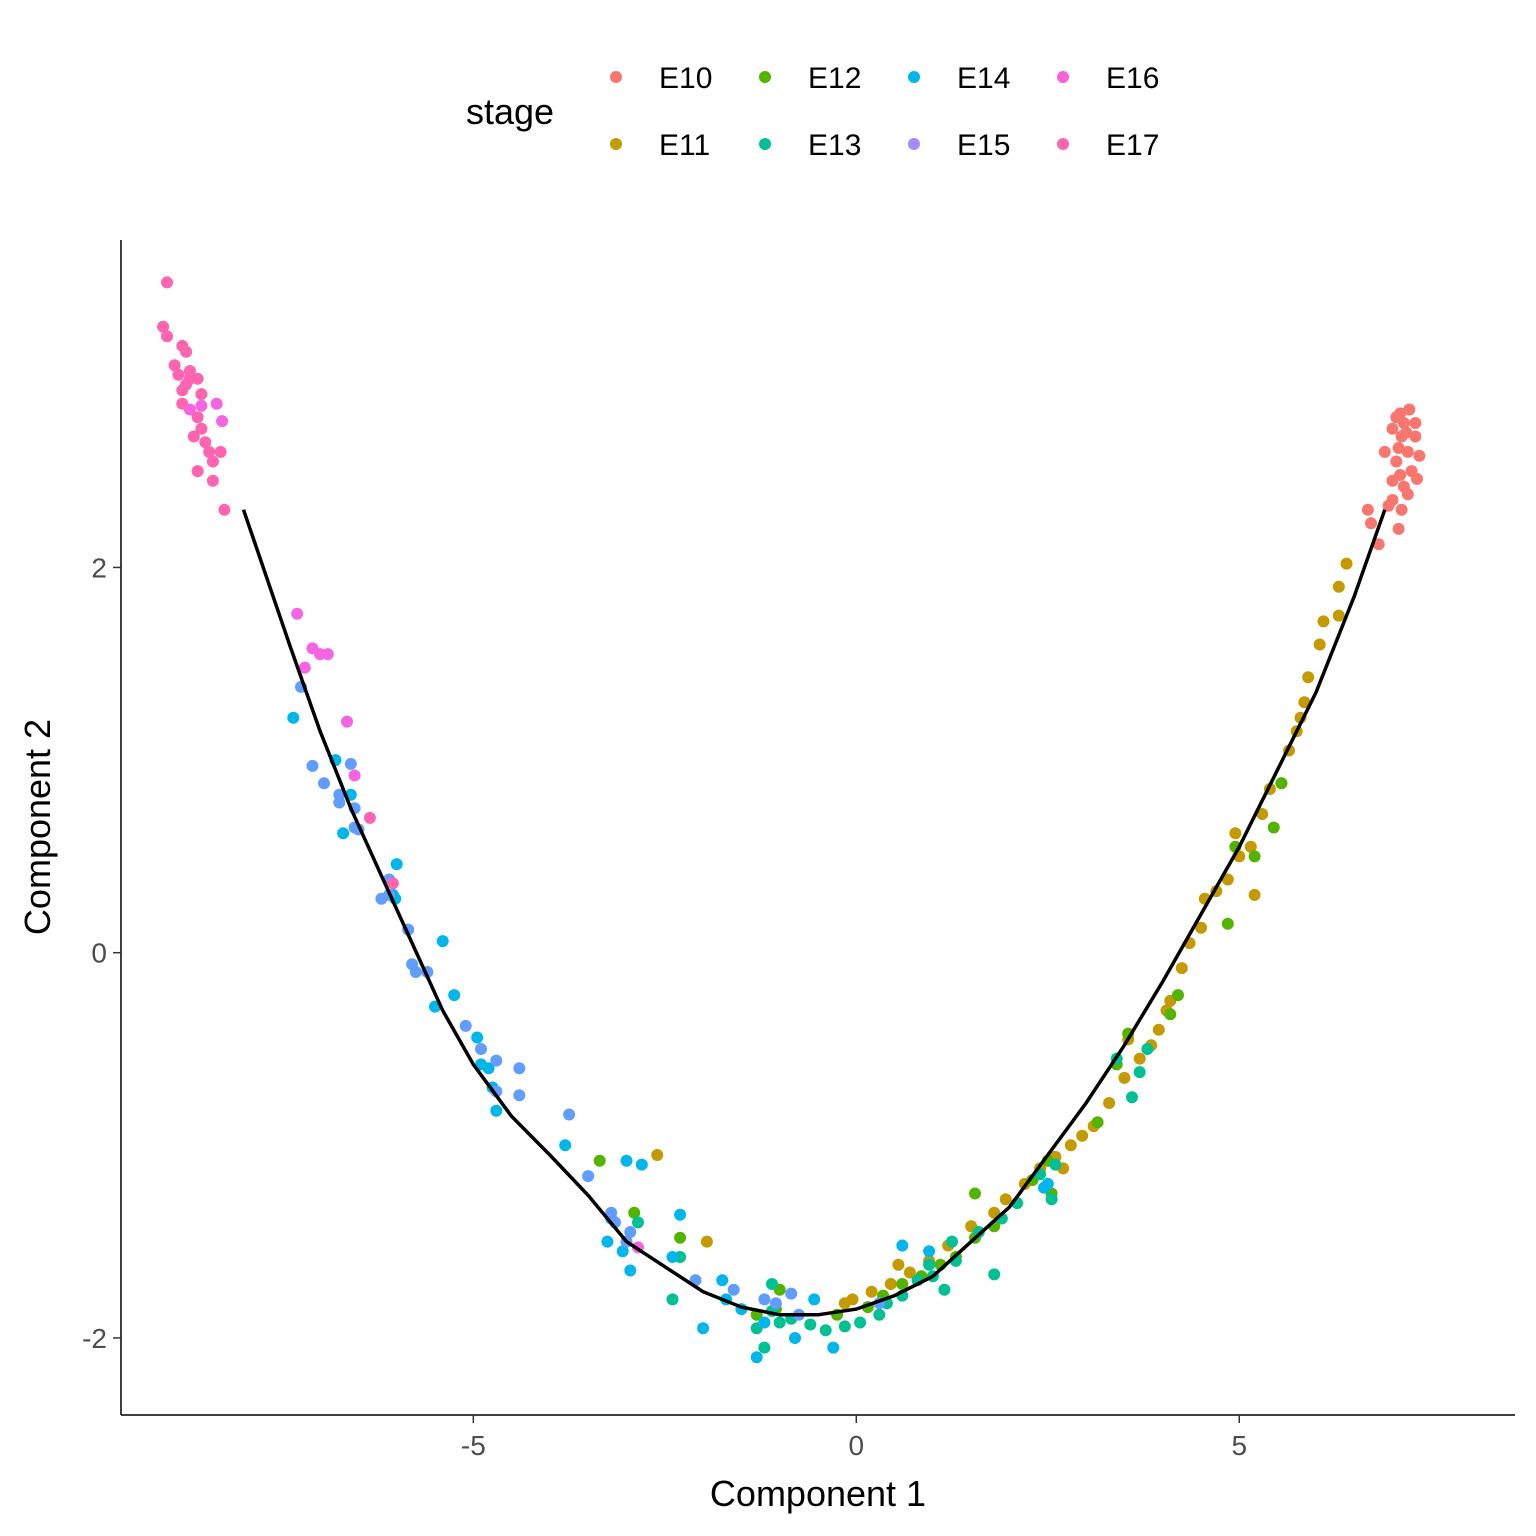  What do you see at coordinates (914, 144) in the screenshot?
I see `legend-key-e15` at bounding box center [914, 144].